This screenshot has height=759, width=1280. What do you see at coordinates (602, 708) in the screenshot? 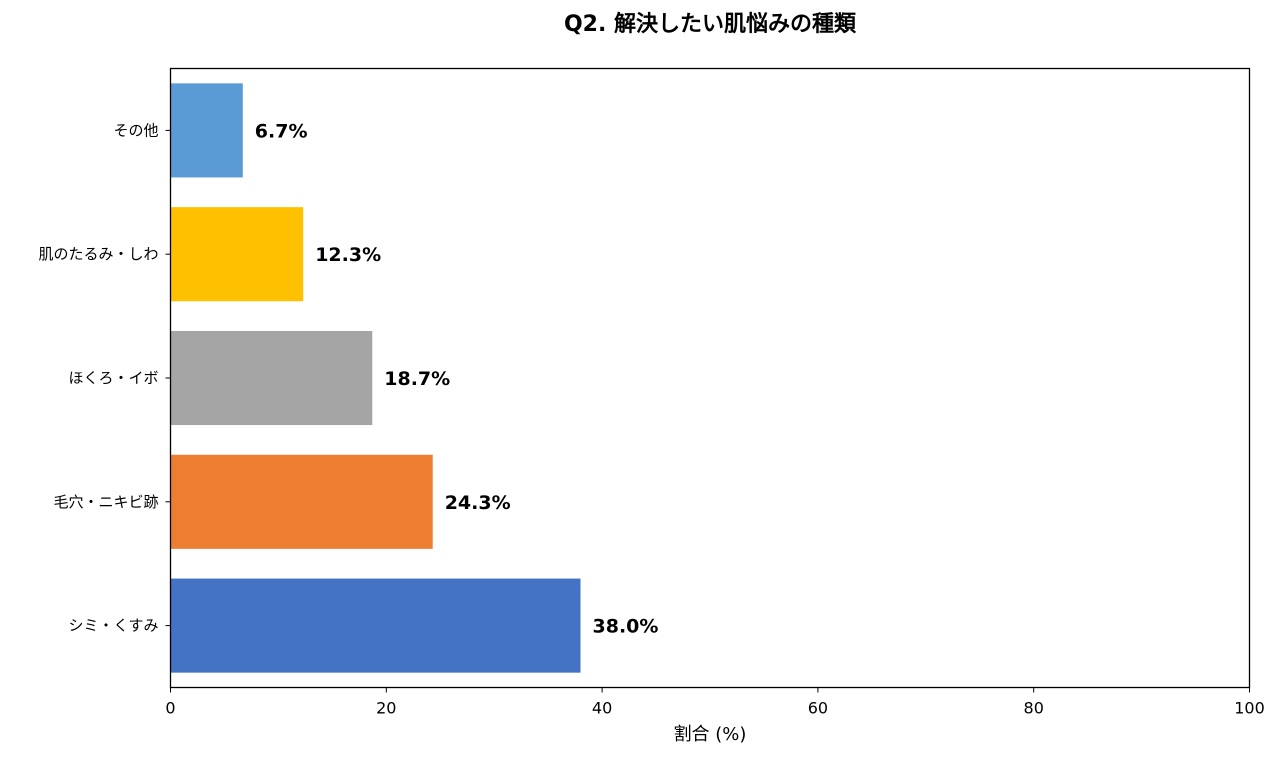
I see `x-tick-label: 40` at bounding box center [602, 708].